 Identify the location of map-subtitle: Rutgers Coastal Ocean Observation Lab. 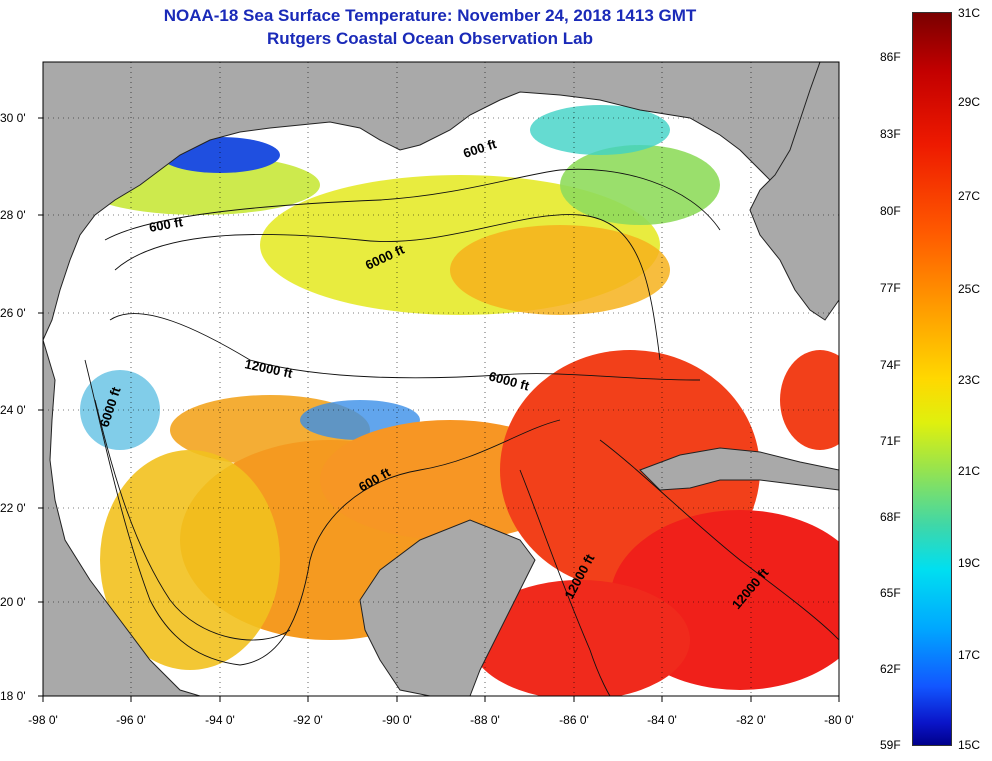
(430, 38).